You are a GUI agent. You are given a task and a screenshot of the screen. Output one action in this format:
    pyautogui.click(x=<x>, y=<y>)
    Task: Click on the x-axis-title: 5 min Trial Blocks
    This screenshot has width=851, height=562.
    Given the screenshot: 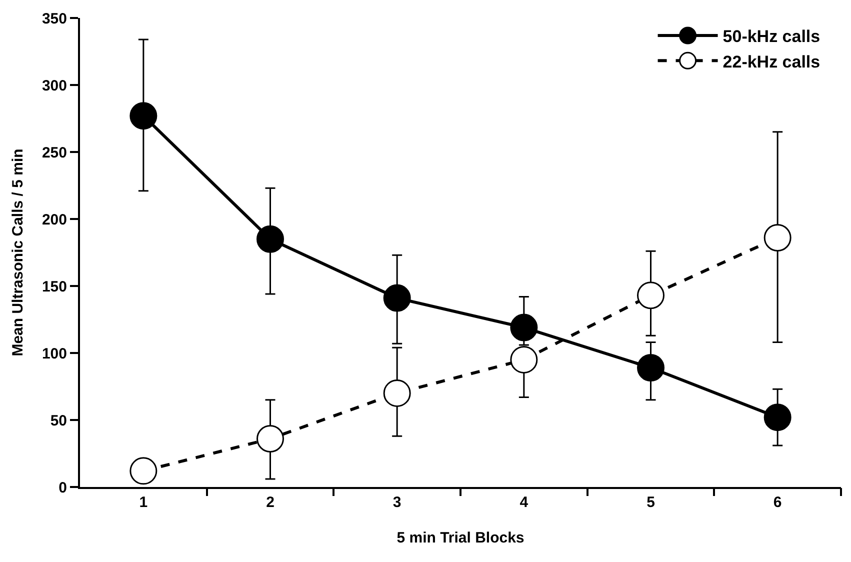 What is the action you would take?
    pyautogui.click(x=460, y=538)
    